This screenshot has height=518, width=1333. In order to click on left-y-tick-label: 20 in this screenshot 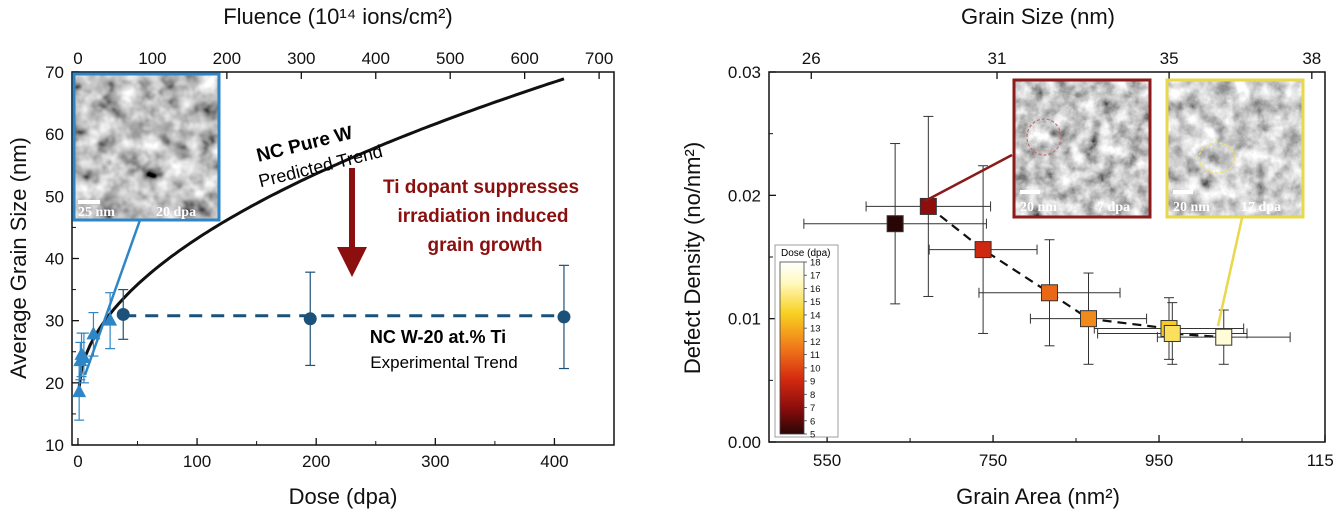, I will do `click(54, 383)`.